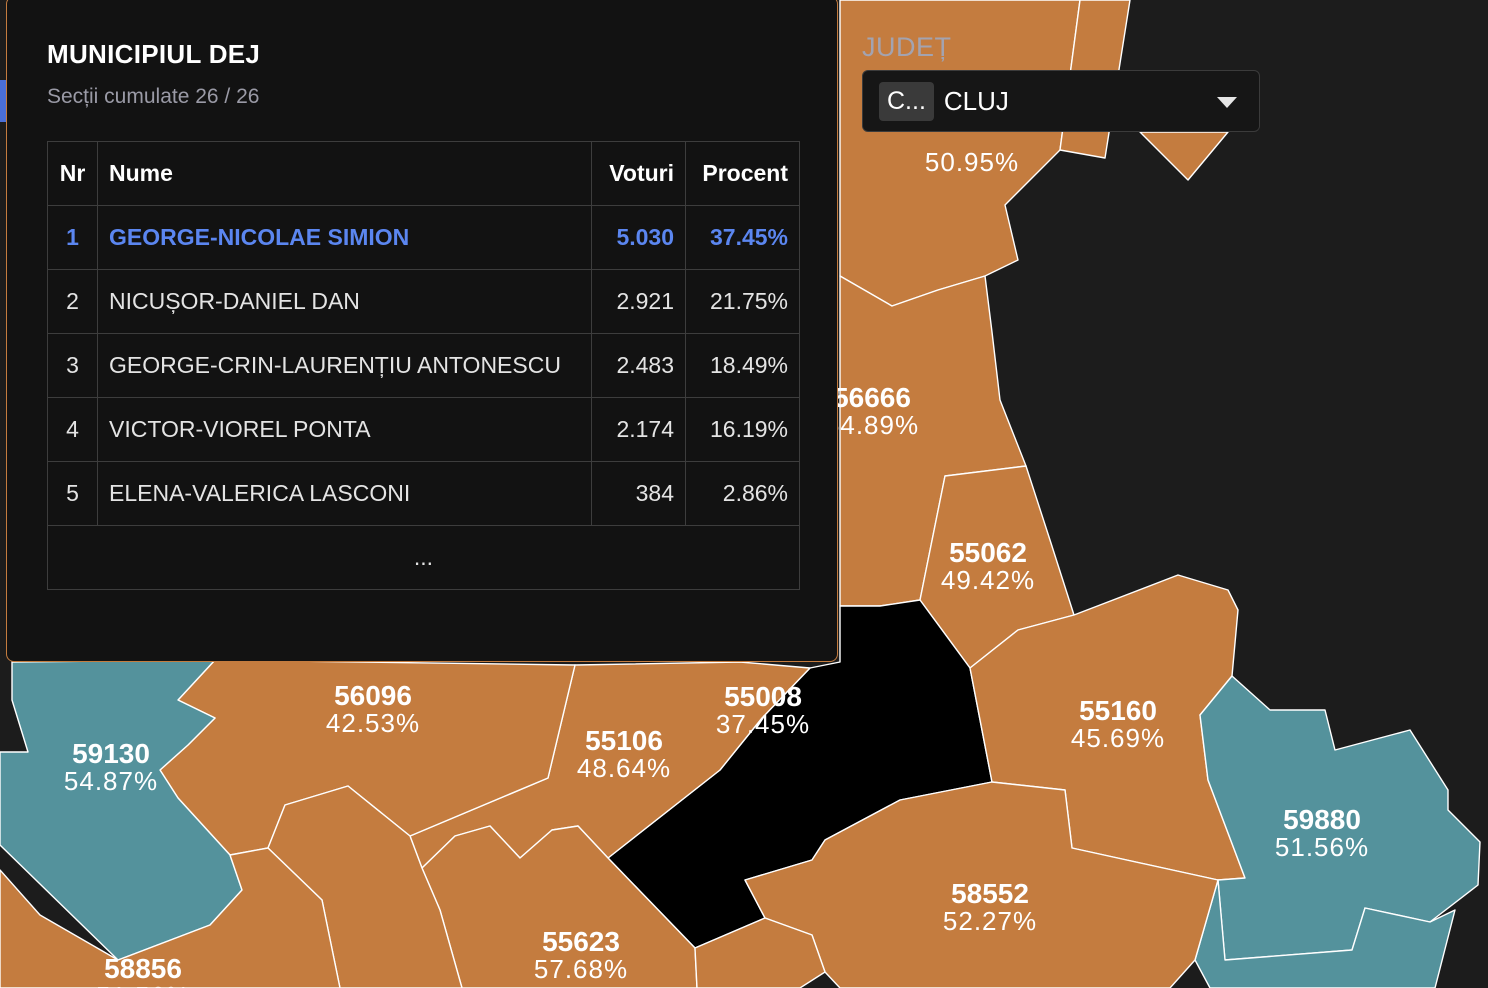 The height and width of the screenshot is (988, 1488). What do you see at coordinates (638, 365) in the screenshot?
I see `row-votes: 2.483` at bounding box center [638, 365].